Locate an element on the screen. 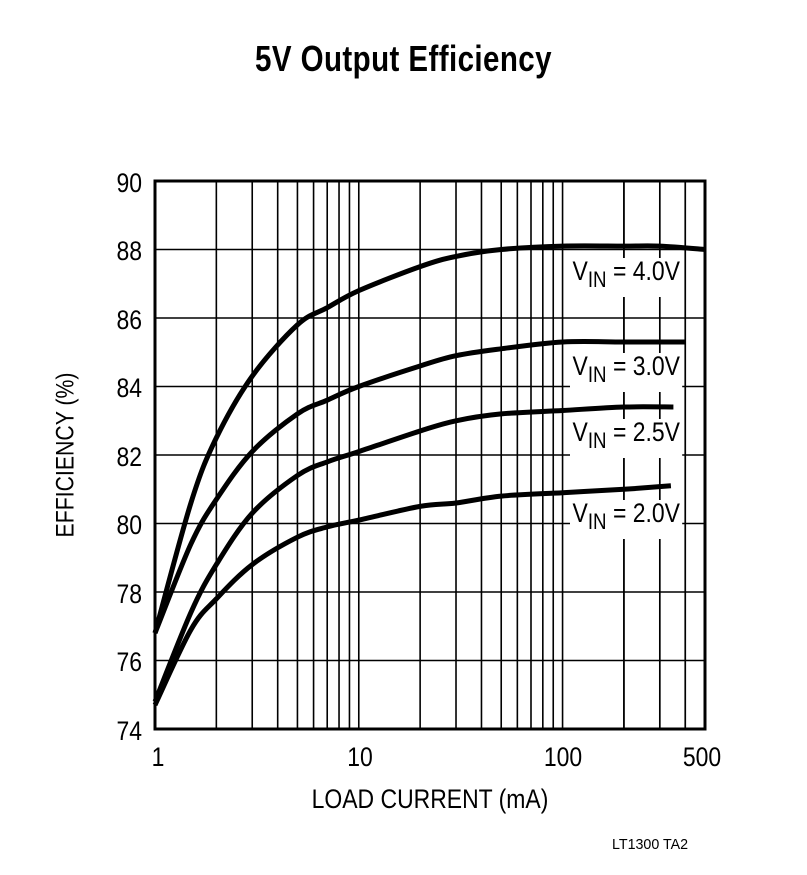 The width and height of the screenshot is (807, 875). y-tick-88: 88 is located at coordinates (129, 251).